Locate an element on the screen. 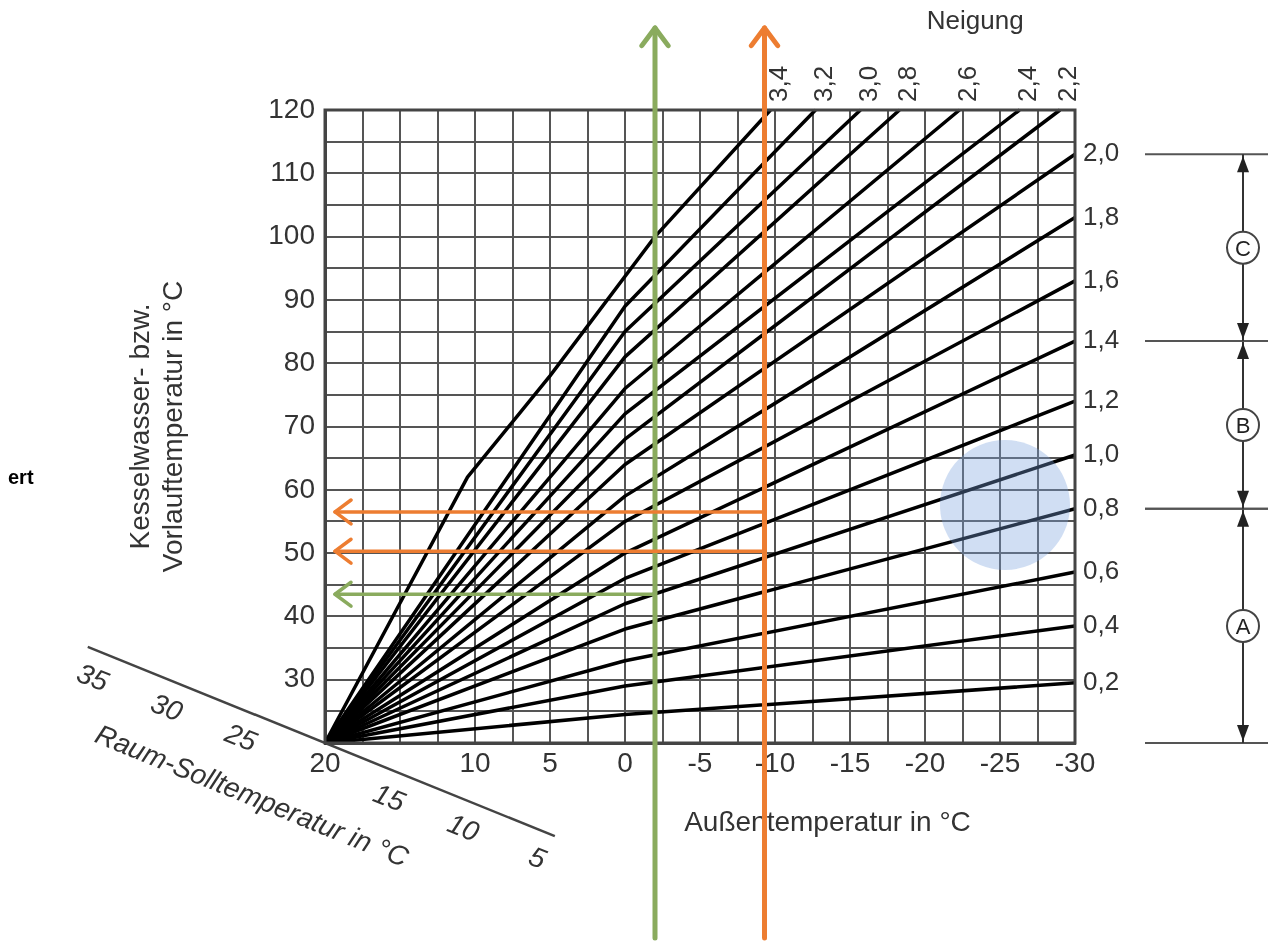  series-label: 1,6 is located at coordinates (1101, 279).